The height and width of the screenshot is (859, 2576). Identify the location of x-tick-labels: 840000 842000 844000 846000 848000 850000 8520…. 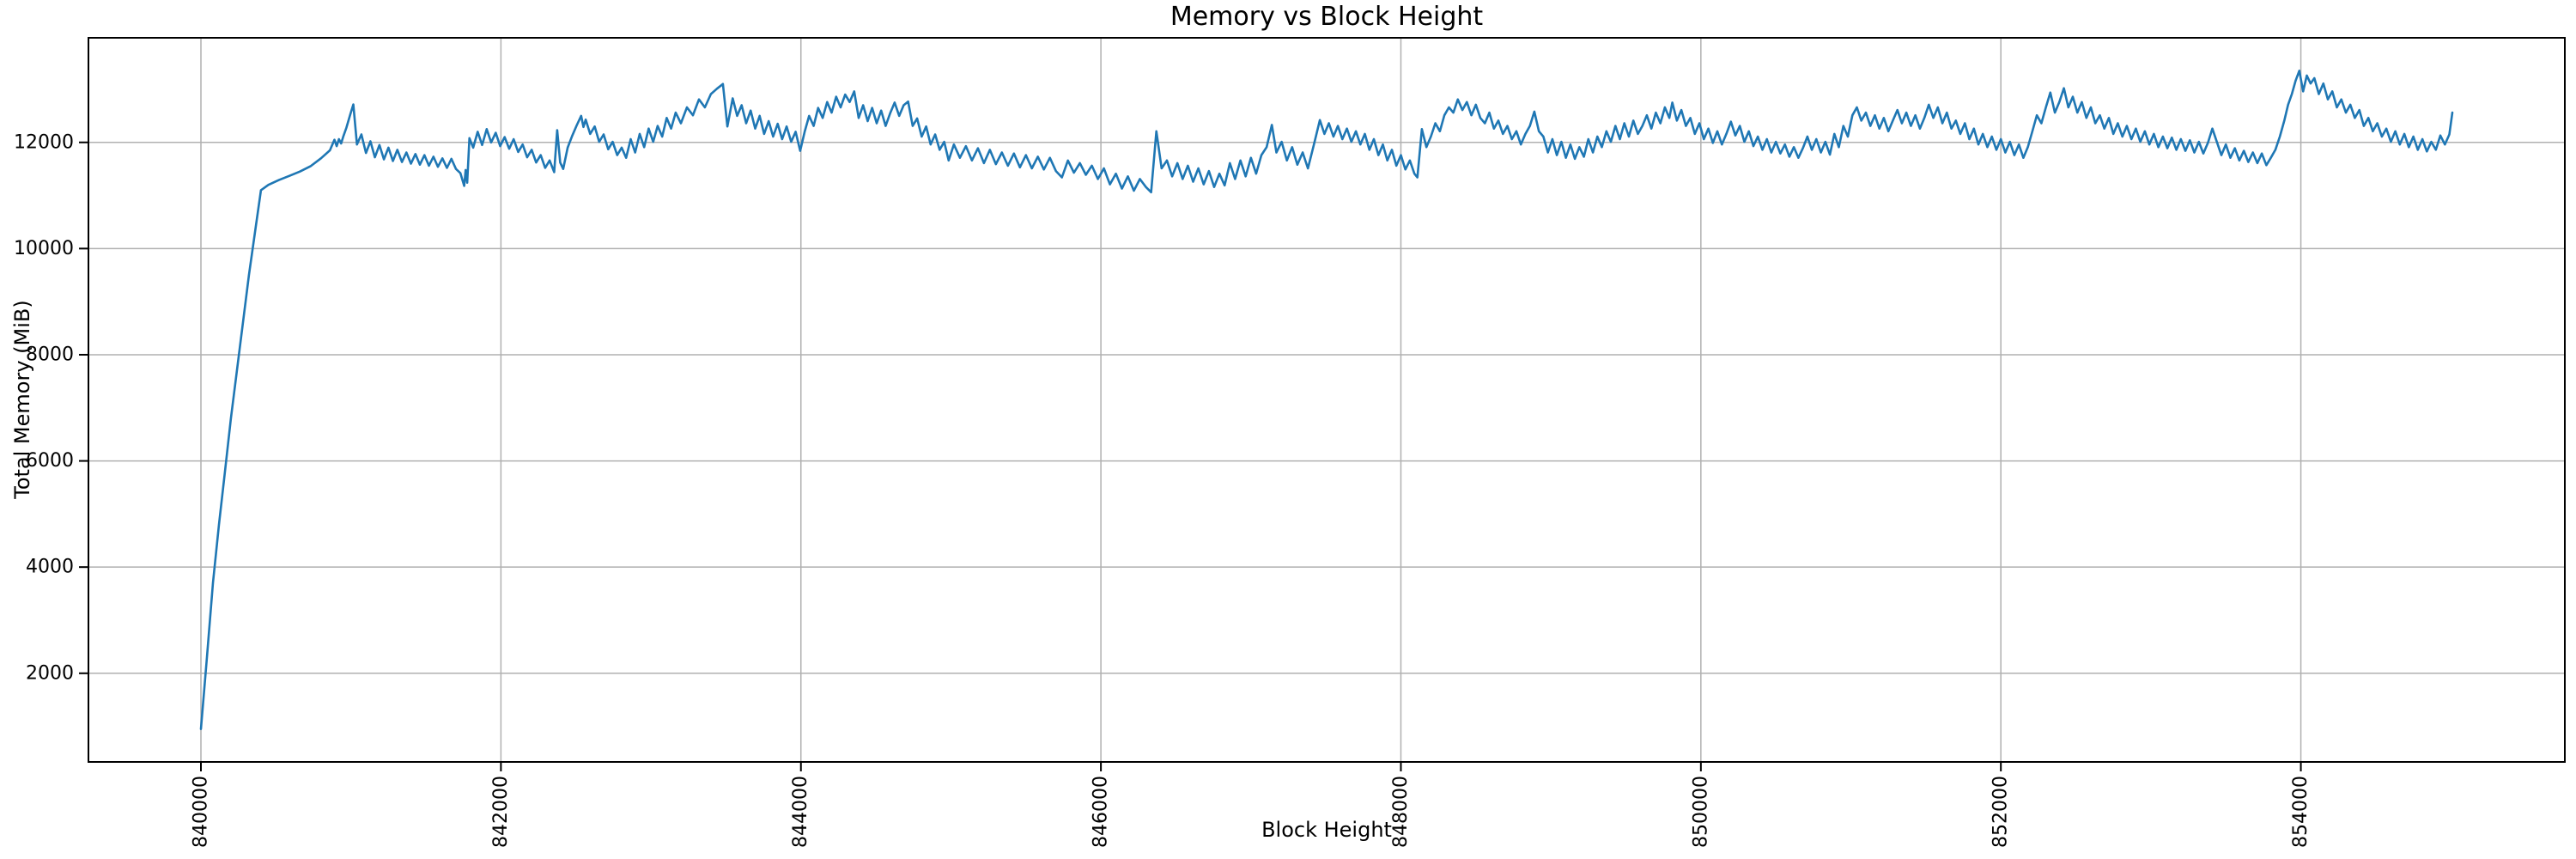
(1251, 812).